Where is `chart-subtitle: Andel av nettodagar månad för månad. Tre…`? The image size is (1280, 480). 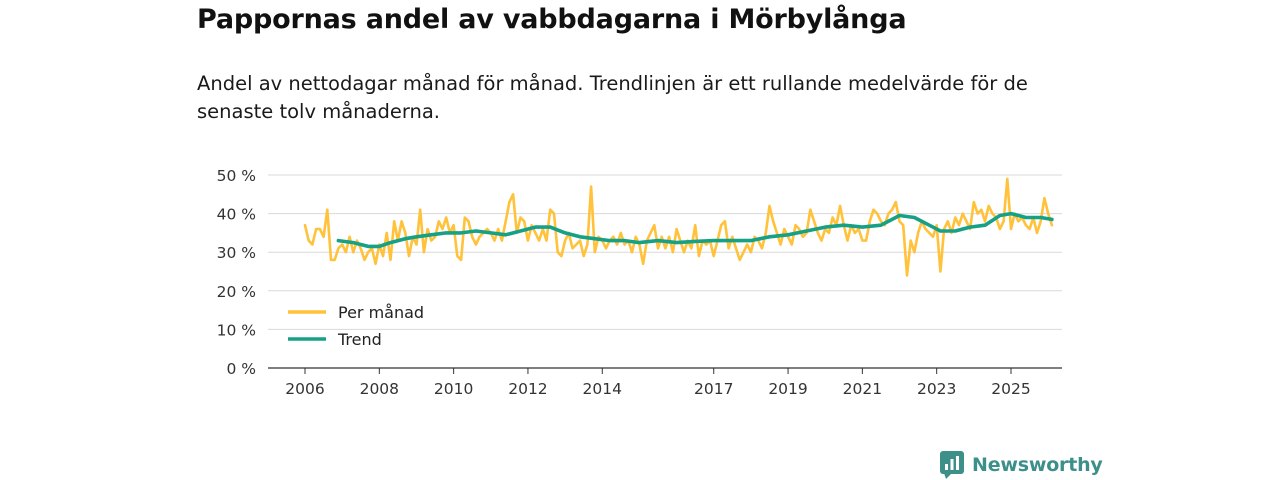
chart-subtitle: Andel av nettodagar månad för månad. Tre… is located at coordinates (612, 97).